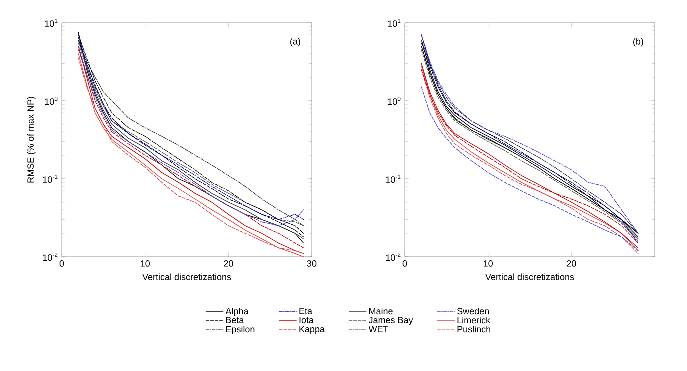 The width and height of the screenshot is (687, 371). What do you see at coordinates (391, 321) in the screenshot?
I see `legend-label: James Bay` at bounding box center [391, 321].